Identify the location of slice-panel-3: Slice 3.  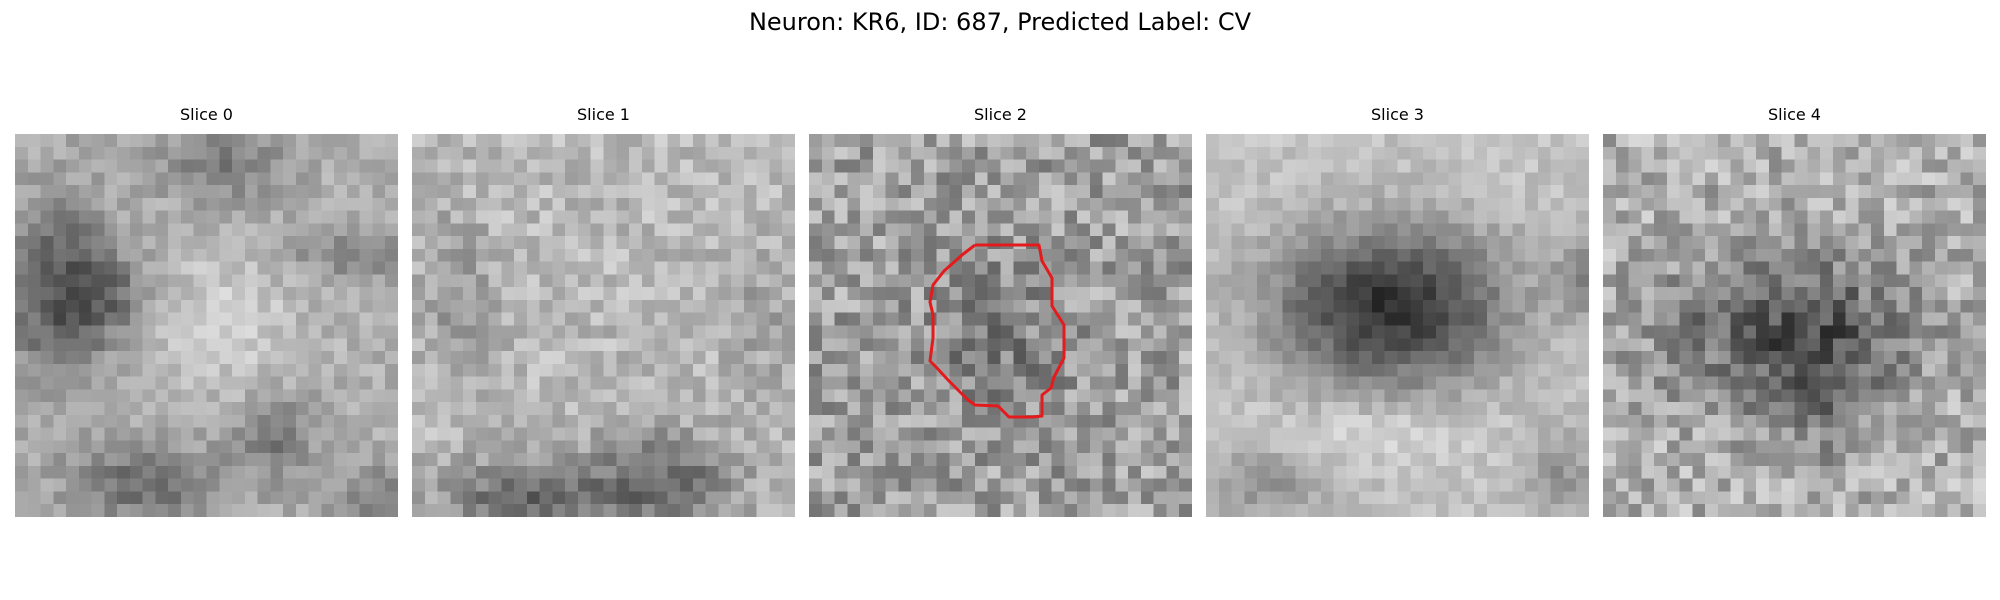
(1397, 311).